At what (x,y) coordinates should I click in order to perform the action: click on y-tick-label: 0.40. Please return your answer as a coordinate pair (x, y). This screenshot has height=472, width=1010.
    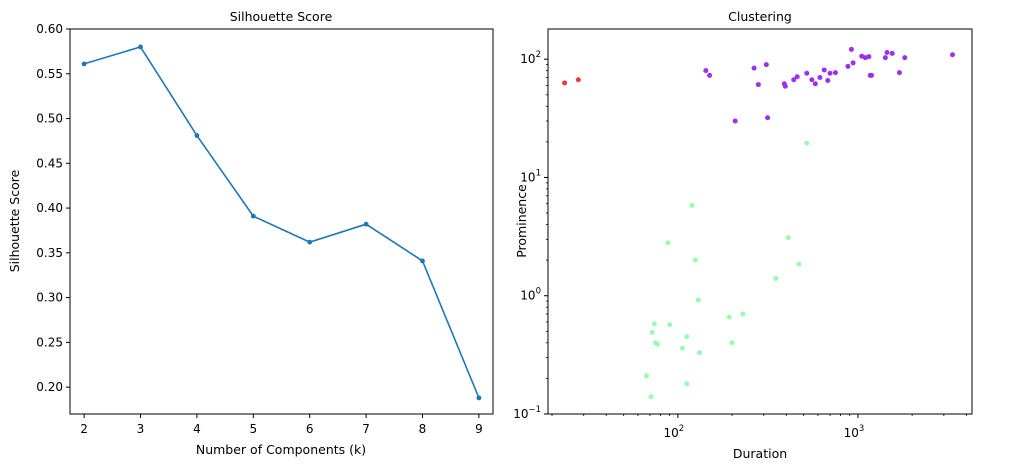
    Looking at the image, I should click on (49, 208).